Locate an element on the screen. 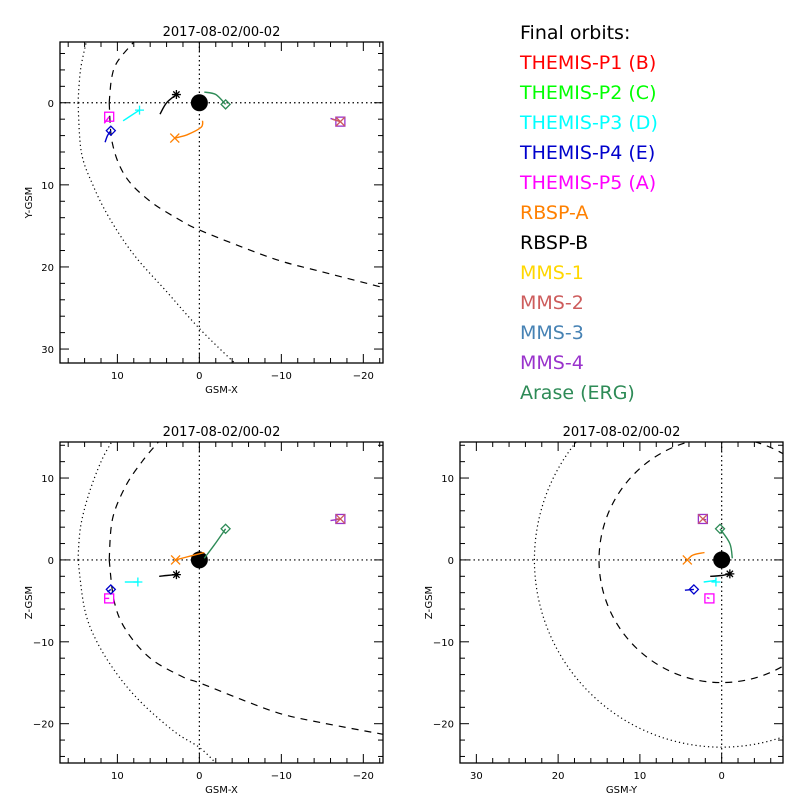 The width and height of the screenshot is (800, 800). legend-entry: MMS-3 is located at coordinates (552, 333).